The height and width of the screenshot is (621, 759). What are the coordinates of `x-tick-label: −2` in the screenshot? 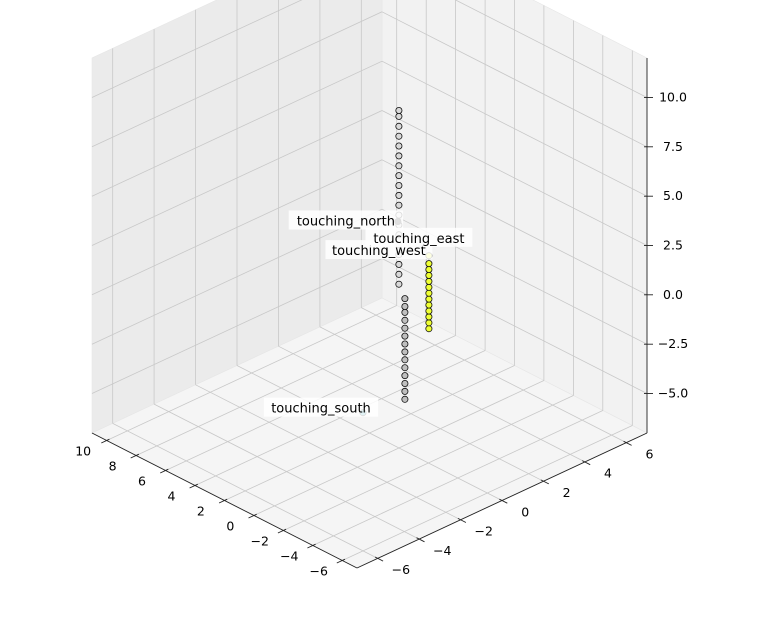 It's located at (260, 541).